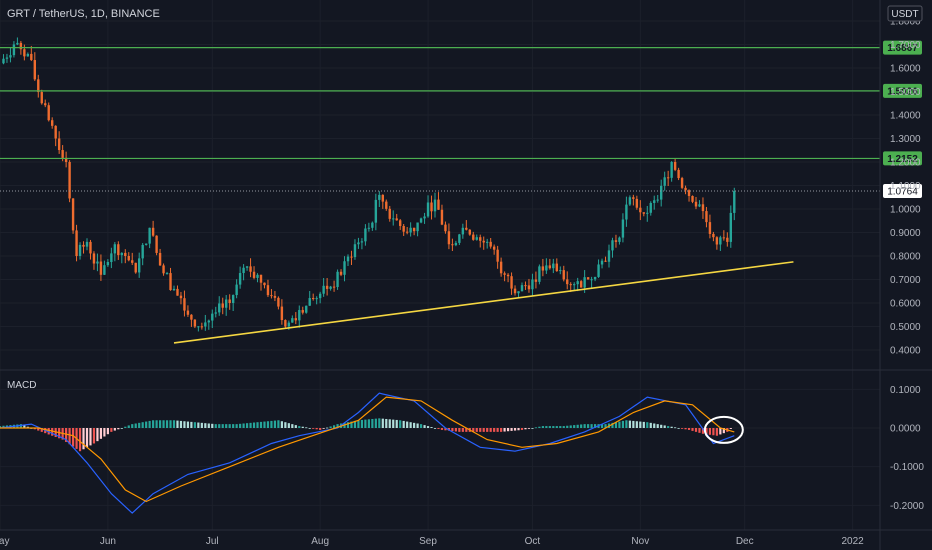 Image resolution: width=932 pixels, height=550 pixels. I want to click on macd-y-tick-label: -0.1000, so click(907, 467).